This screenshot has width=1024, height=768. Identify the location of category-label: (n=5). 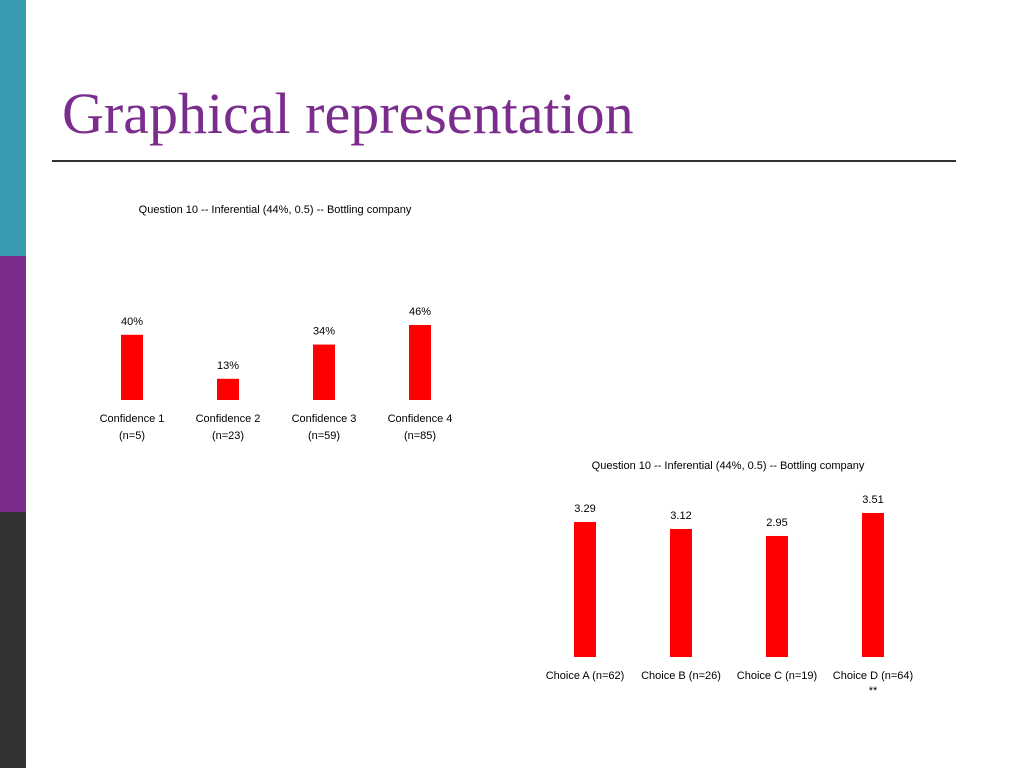
(132, 436).